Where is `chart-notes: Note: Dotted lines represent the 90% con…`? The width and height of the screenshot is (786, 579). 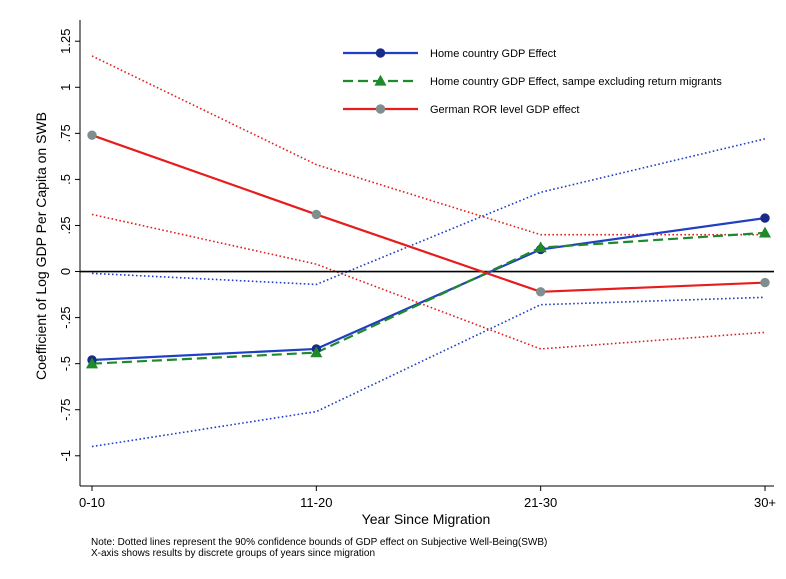
chart-notes: Note: Dotted lines represent the 90% con… is located at coordinates (319, 548).